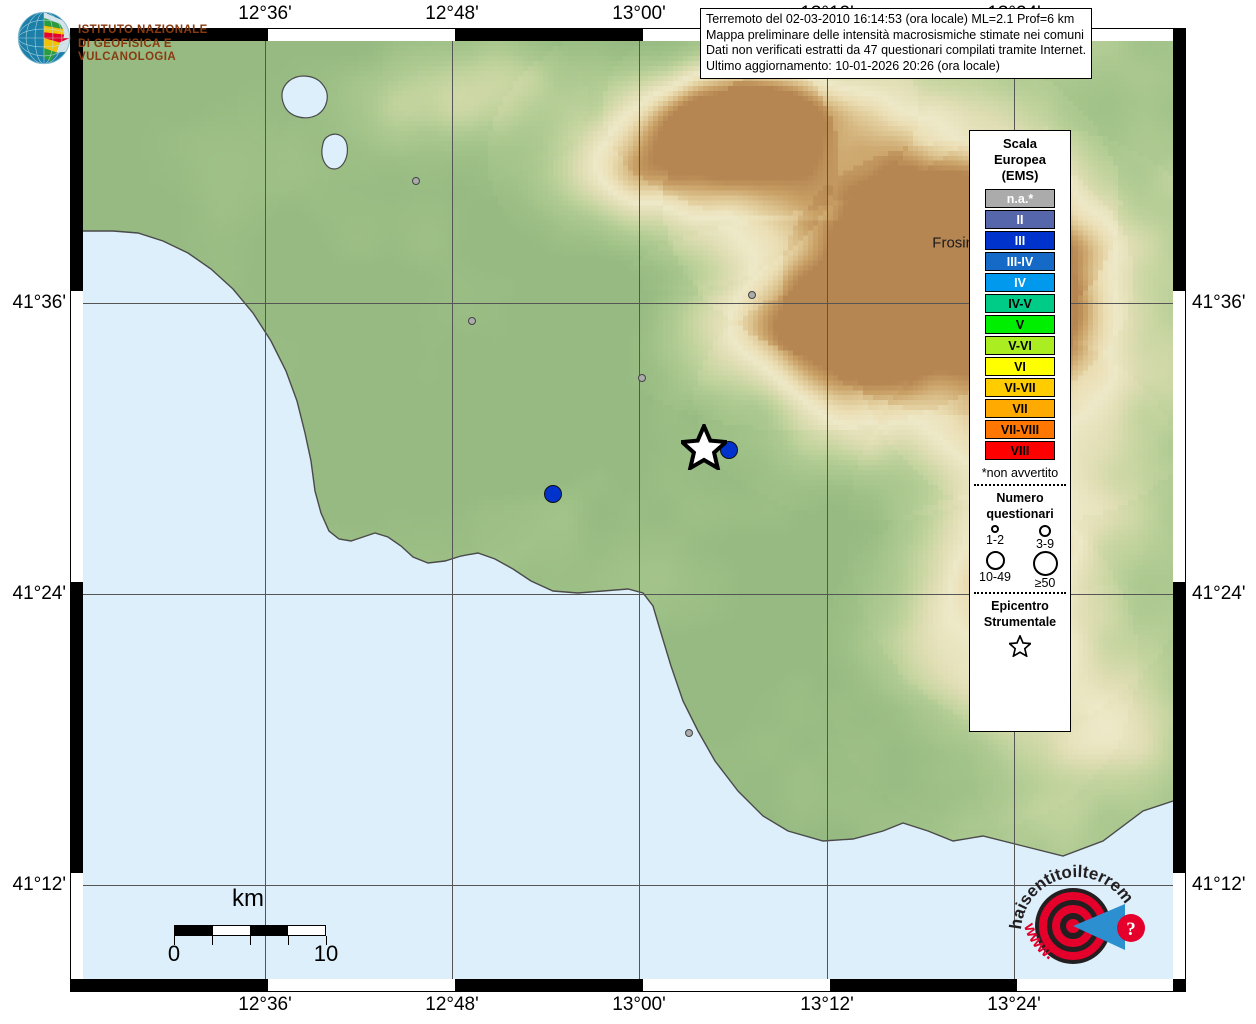 Image resolution: width=1256 pixels, height=1024 pixels. I want to click on lon-tick-label-top-1: 12°48', so click(452, 13).